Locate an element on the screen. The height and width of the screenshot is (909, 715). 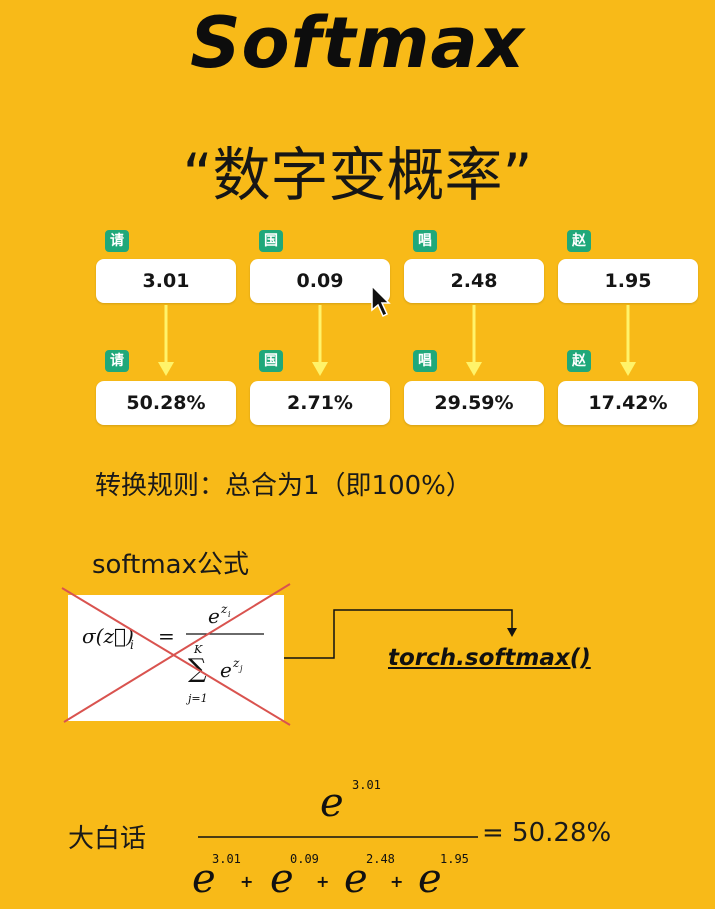
softmax-formula-image: σ(z⃗) i = e z i K ∑ j=1 e z j is located at coordinates (176, 654).